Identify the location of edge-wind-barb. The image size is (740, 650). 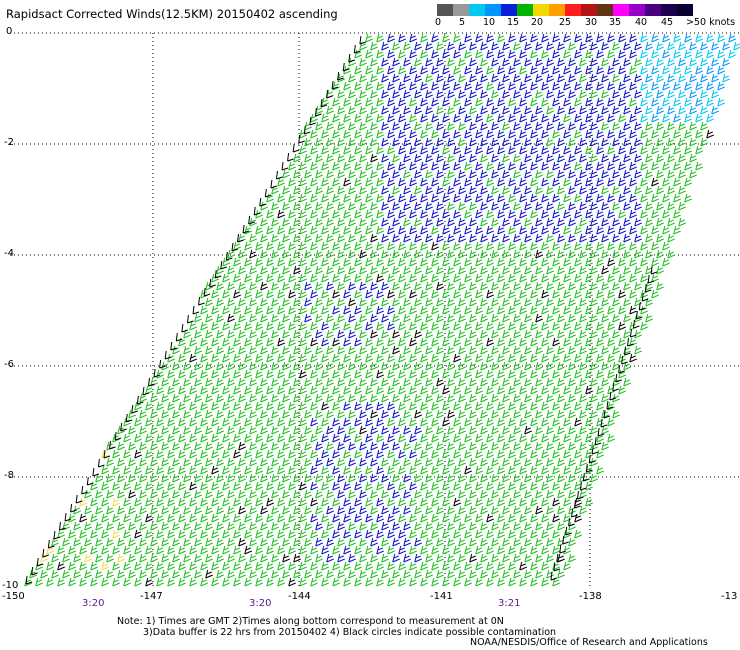
(218, 274).